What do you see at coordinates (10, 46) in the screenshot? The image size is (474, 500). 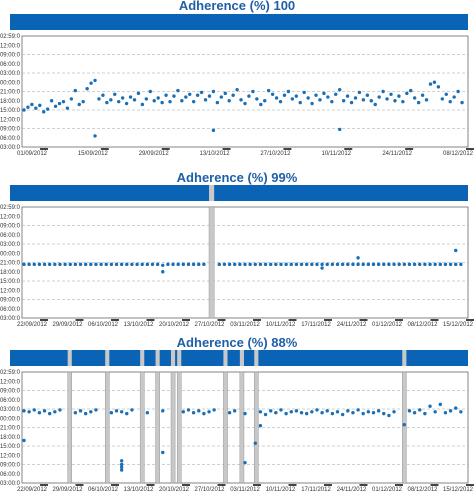 I see `y-tick-label: 12:00:0` at bounding box center [10, 46].